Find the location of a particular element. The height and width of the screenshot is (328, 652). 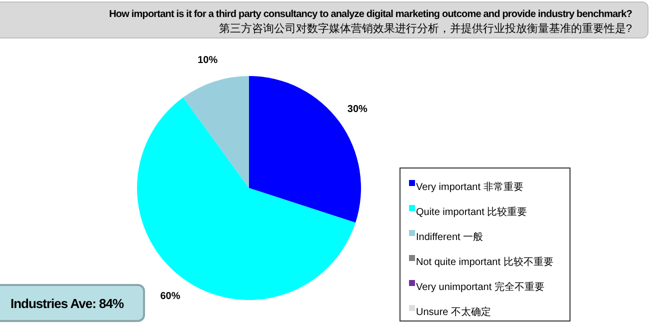

legend-label: Very important 非常重要 is located at coordinates (470, 187).